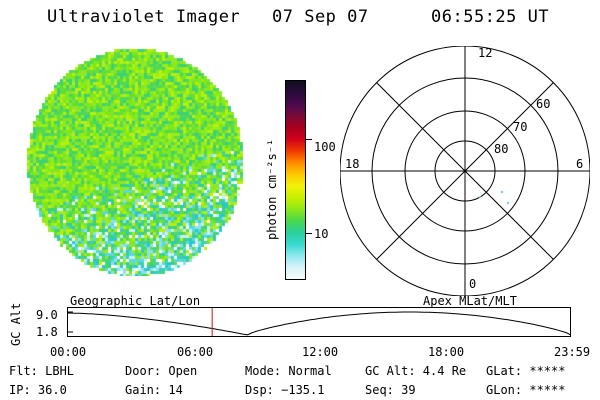  What do you see at coordinates (154, 390) in the screenshot?
I see `gain-info: Gain: 14` at bounding box center [154, 390].